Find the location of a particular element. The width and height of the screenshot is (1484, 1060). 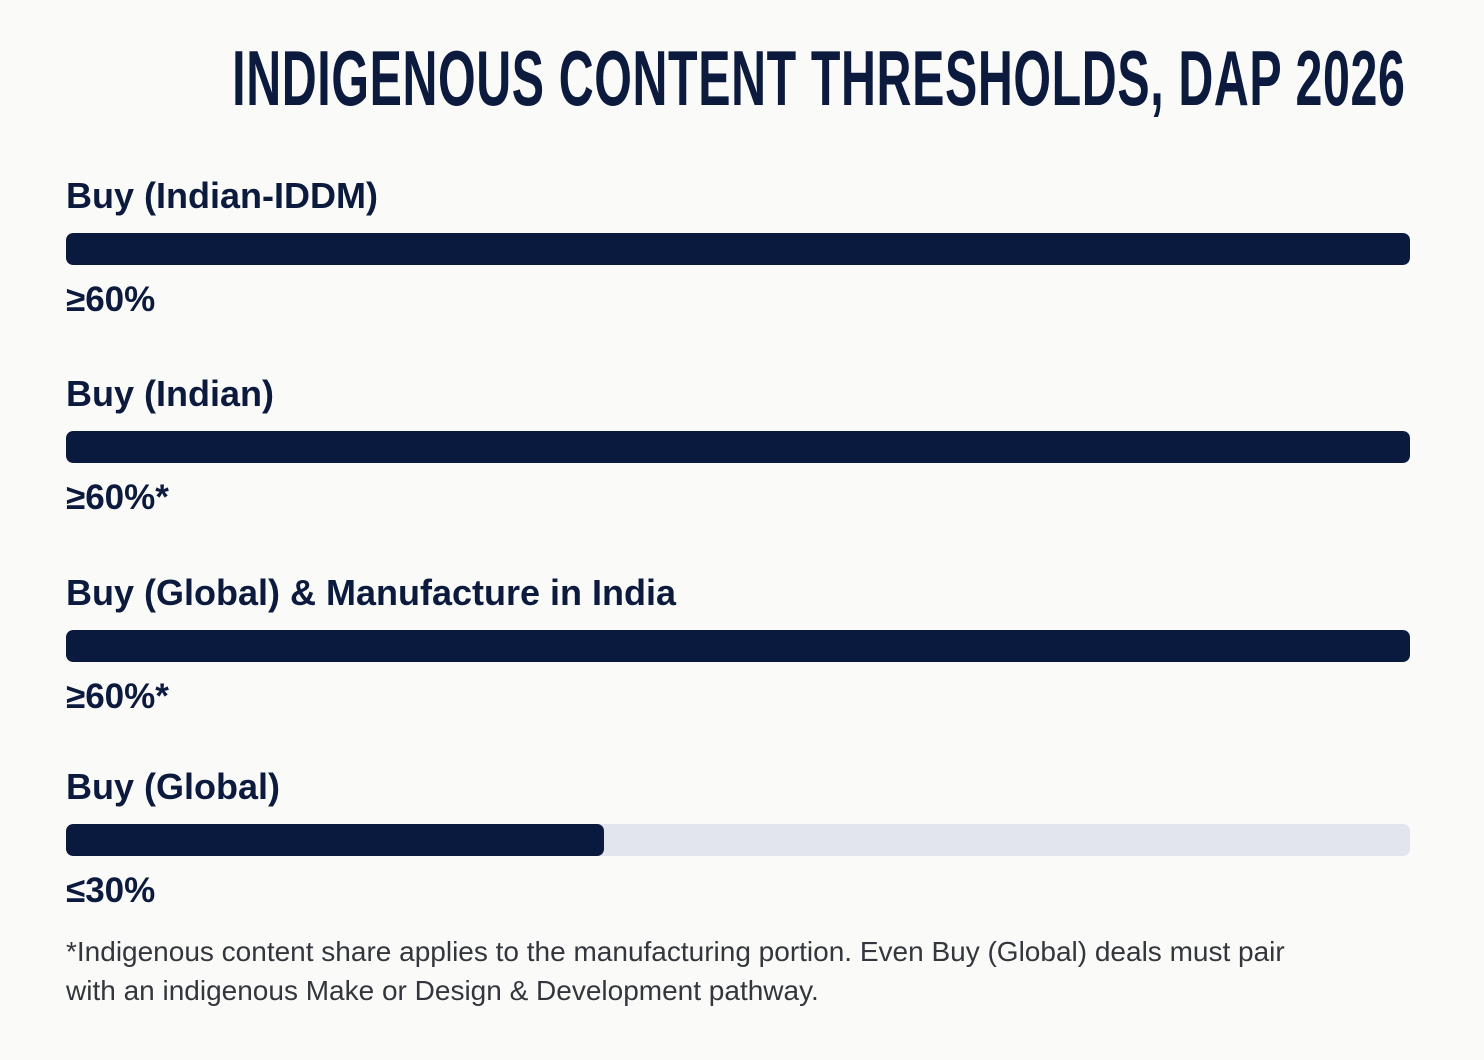

bar-value-label: ≤30% is located at coordinates (111, 890).